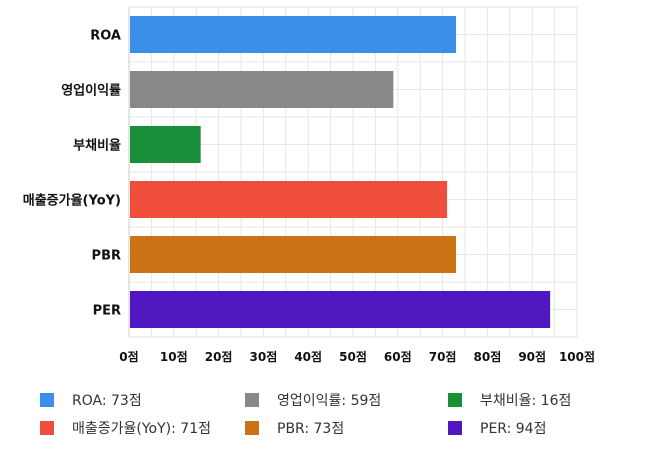 This screenshot has height=450, width=650. I want to click on legend-item: PBR: 73점, so click(294, 428).